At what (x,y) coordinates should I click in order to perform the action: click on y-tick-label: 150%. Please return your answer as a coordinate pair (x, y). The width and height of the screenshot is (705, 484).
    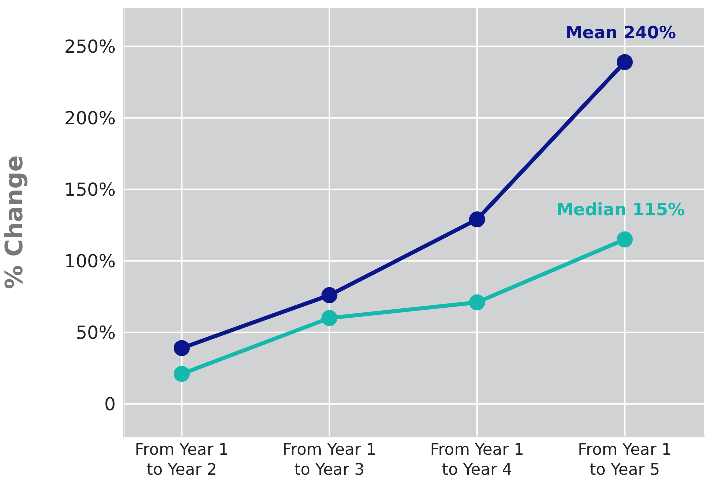
    Looking at the image, I should click on (90, 190).